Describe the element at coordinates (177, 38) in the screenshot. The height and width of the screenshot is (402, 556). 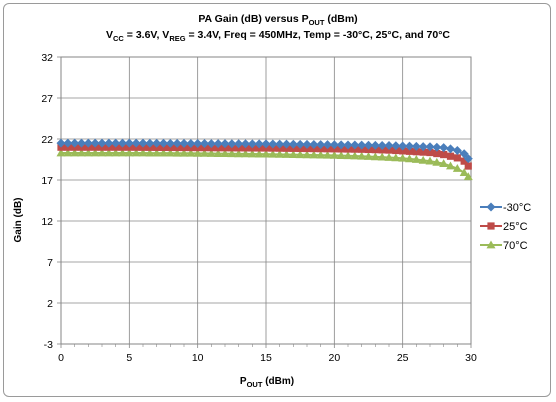
I see `subtitle-part-3: REG` at that location.